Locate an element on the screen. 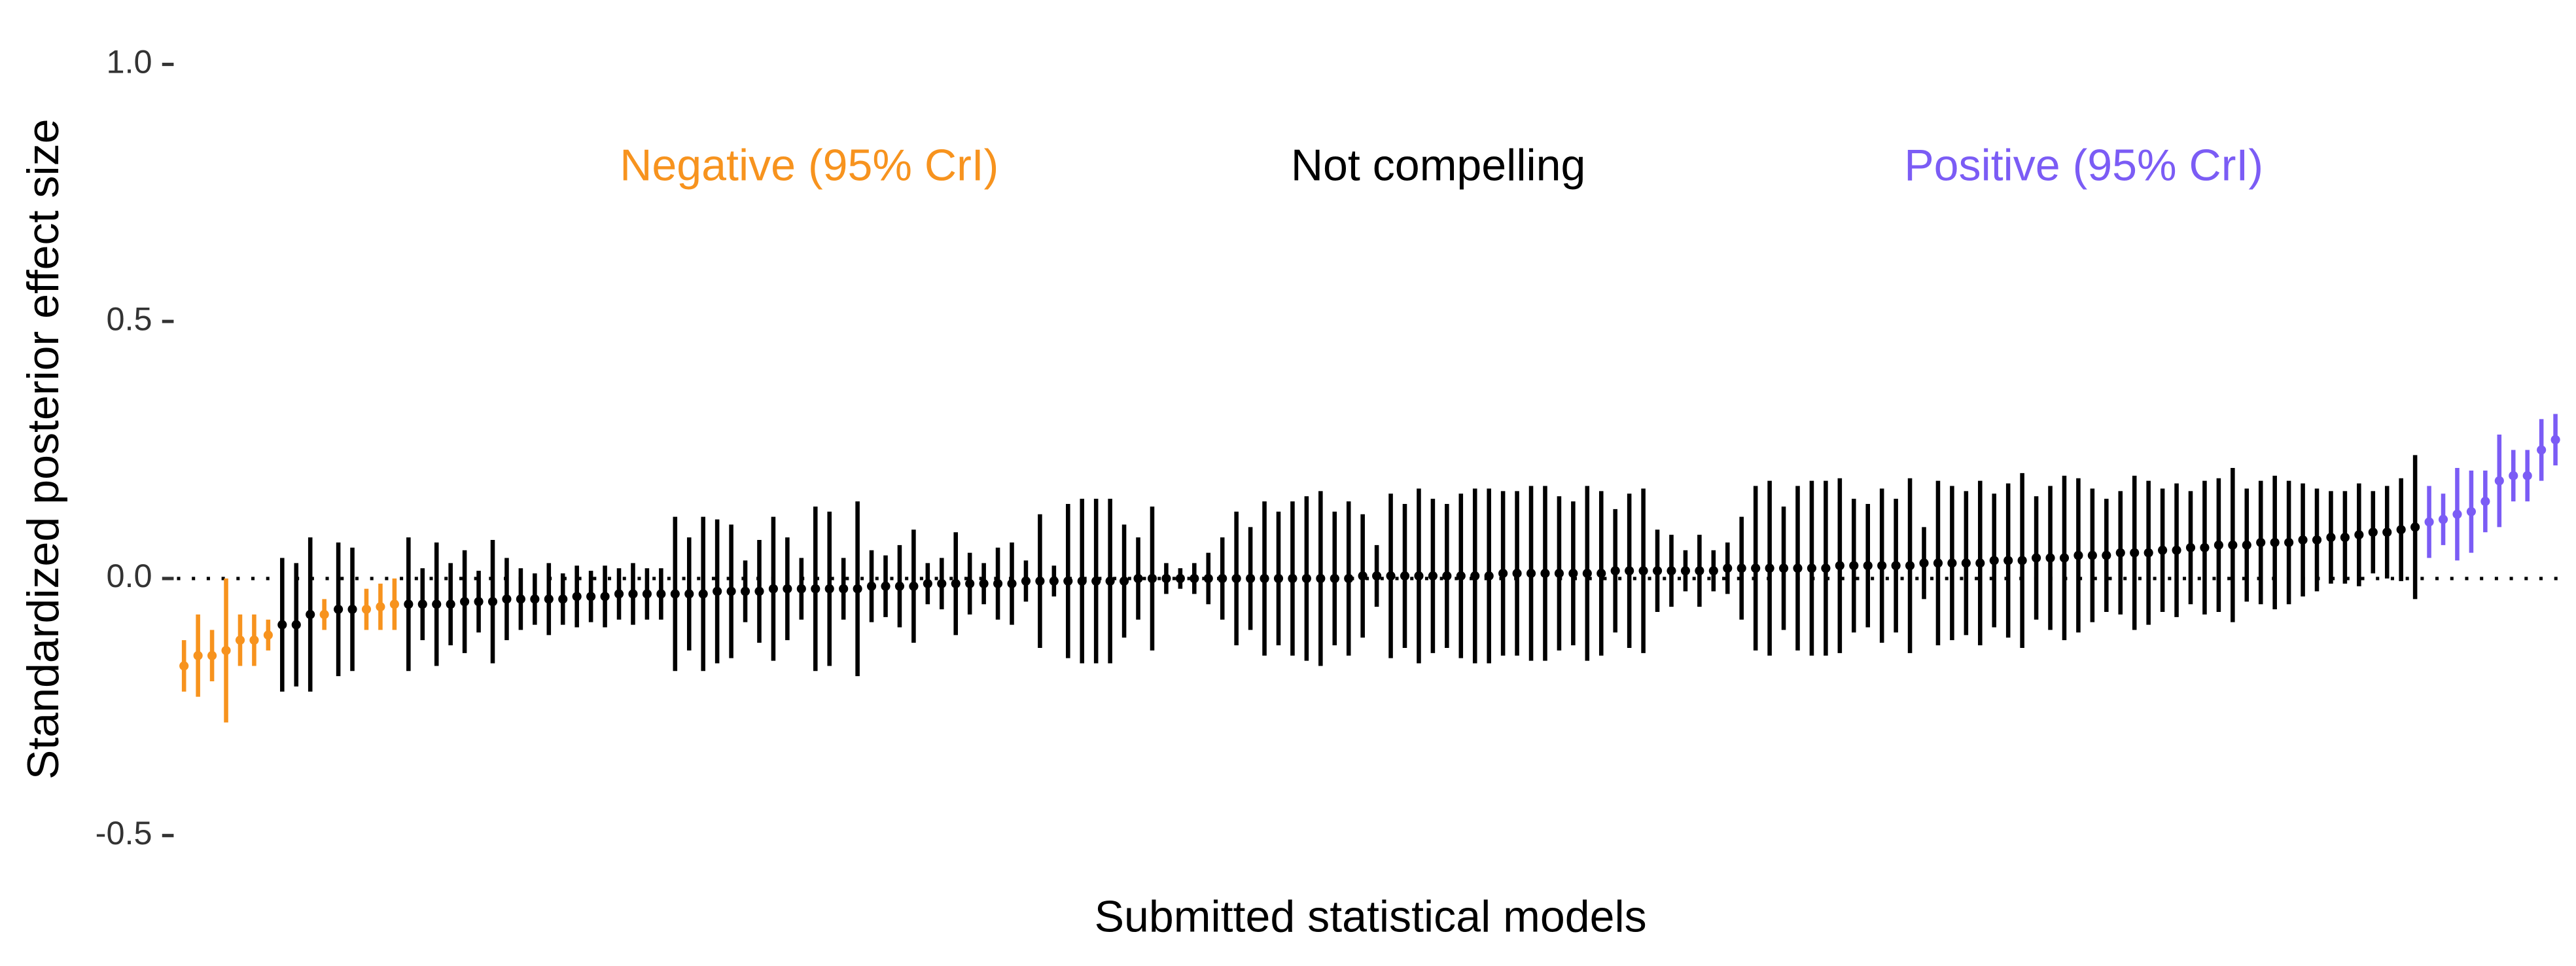 The width and height of the screenshot is (2576, 966). y-tick-label: 0.5 is located at coordinates (129, 318).